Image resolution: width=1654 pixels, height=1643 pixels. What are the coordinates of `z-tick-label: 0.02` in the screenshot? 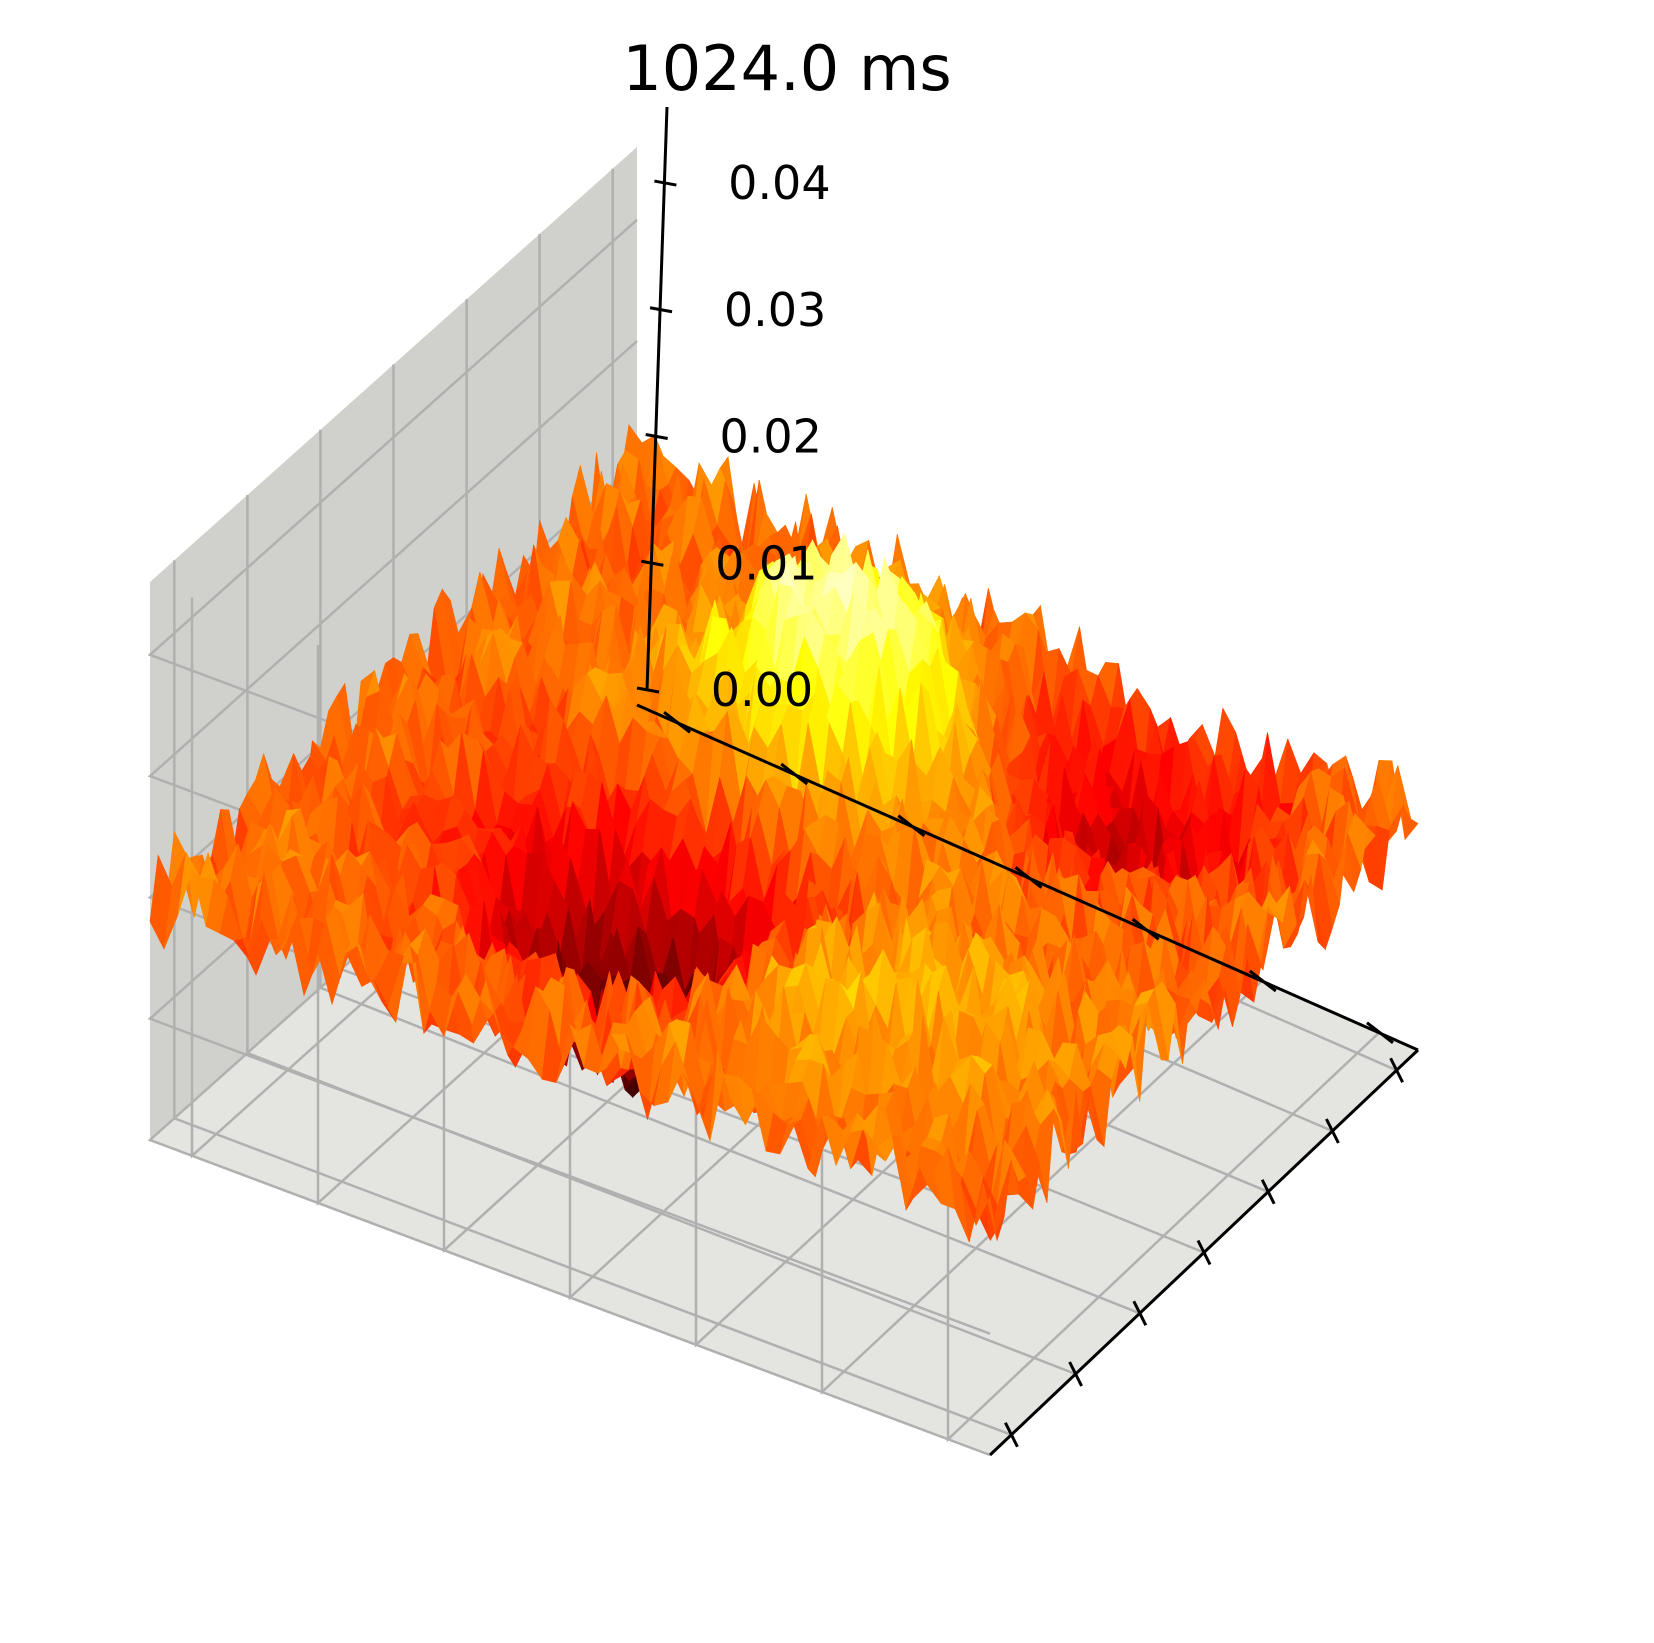 It's located at (770, 437).